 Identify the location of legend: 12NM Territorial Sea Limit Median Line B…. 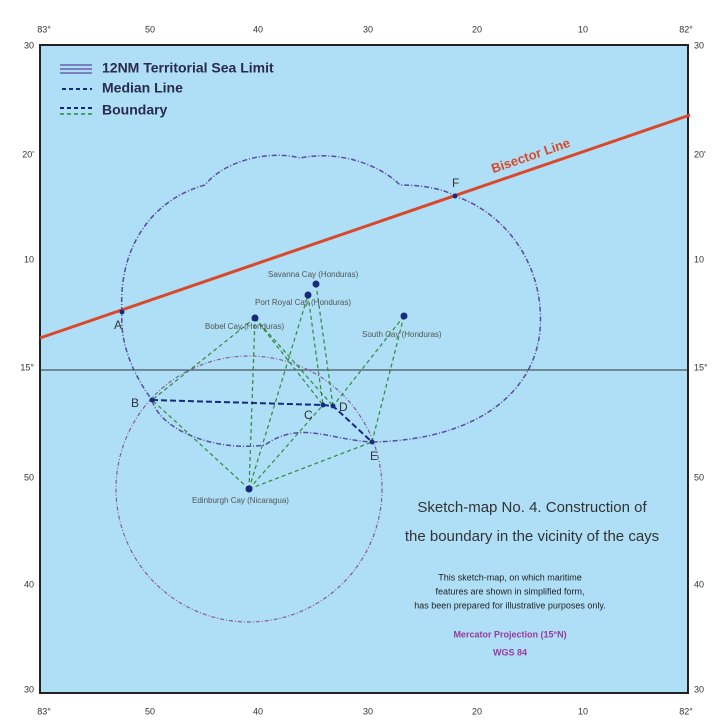
(167, 89).